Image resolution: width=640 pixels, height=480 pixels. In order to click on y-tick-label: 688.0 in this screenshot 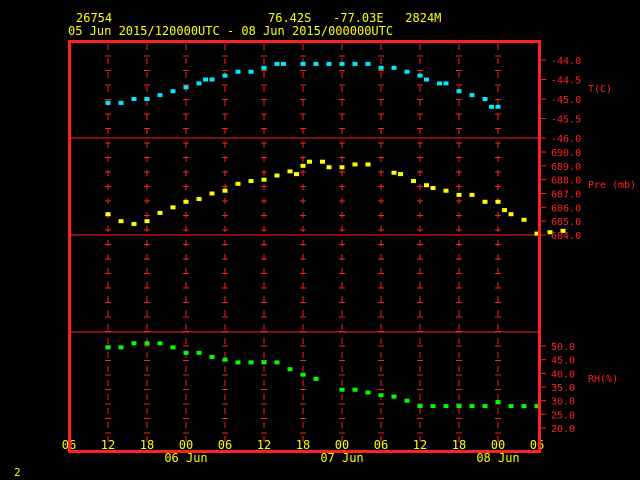, I will do `click(566, 181)`.